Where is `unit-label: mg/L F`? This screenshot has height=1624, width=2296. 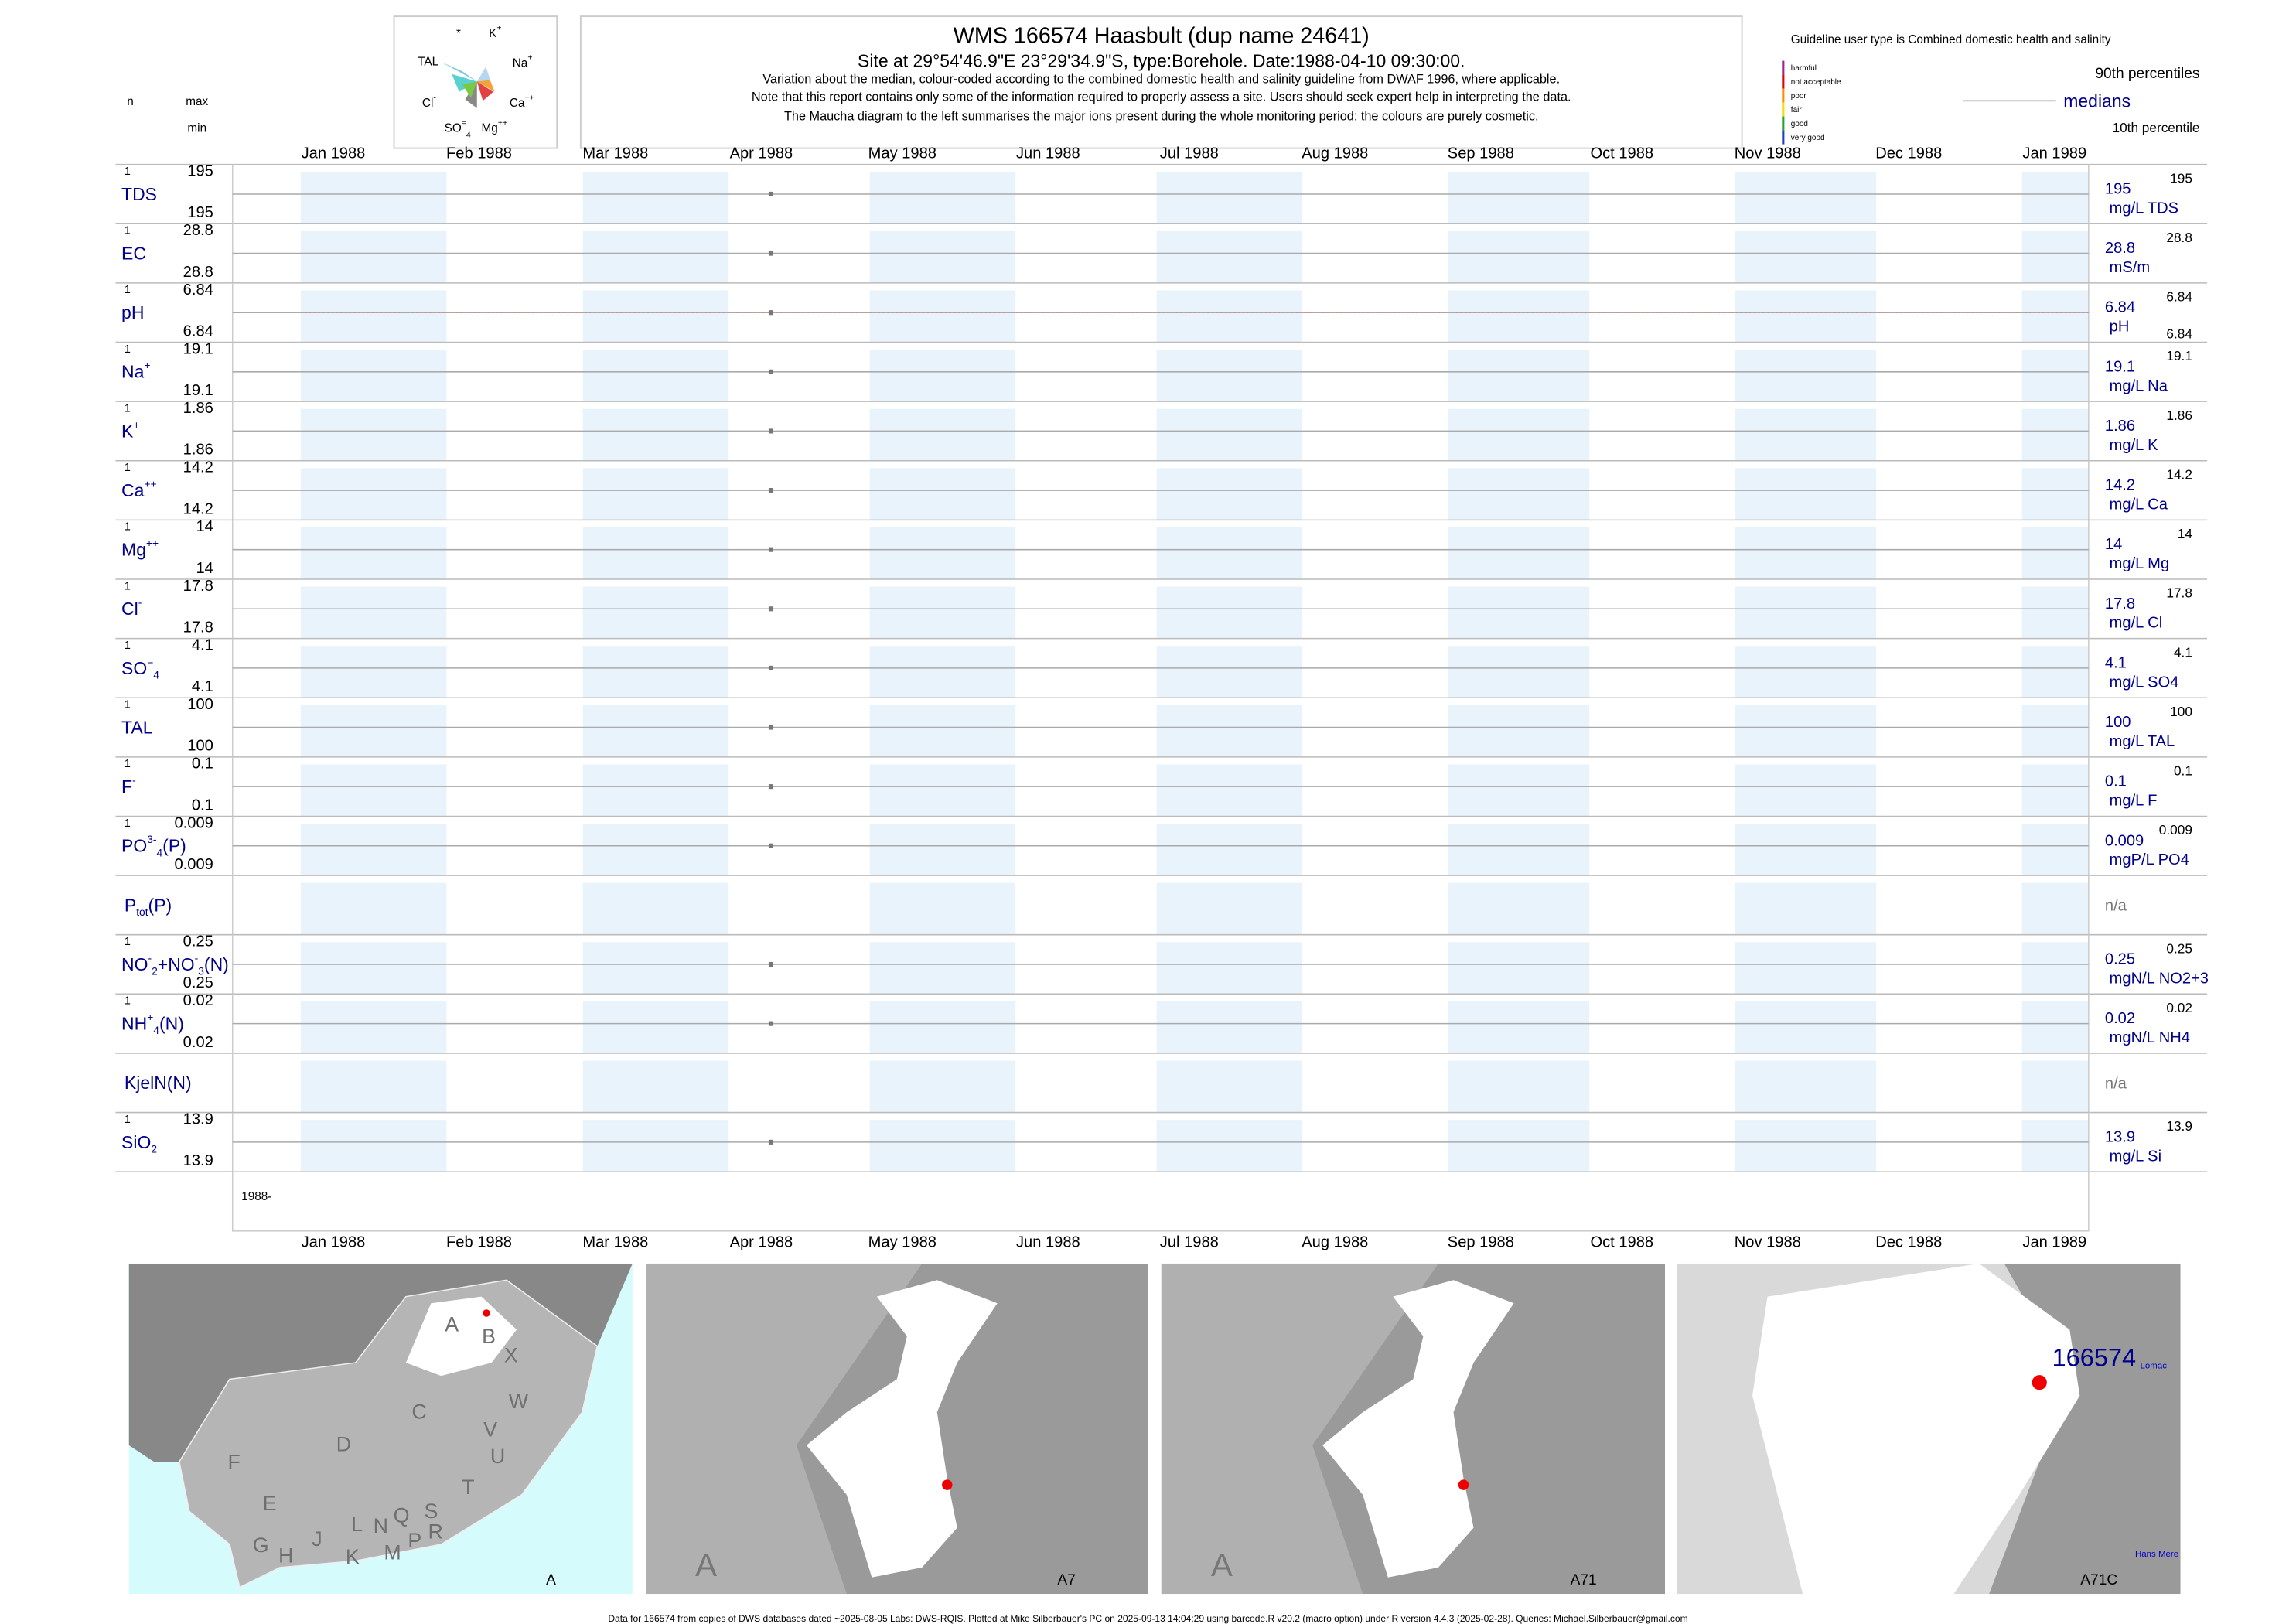
unit-label: mg/L F is located at coordinates (2134, 801).